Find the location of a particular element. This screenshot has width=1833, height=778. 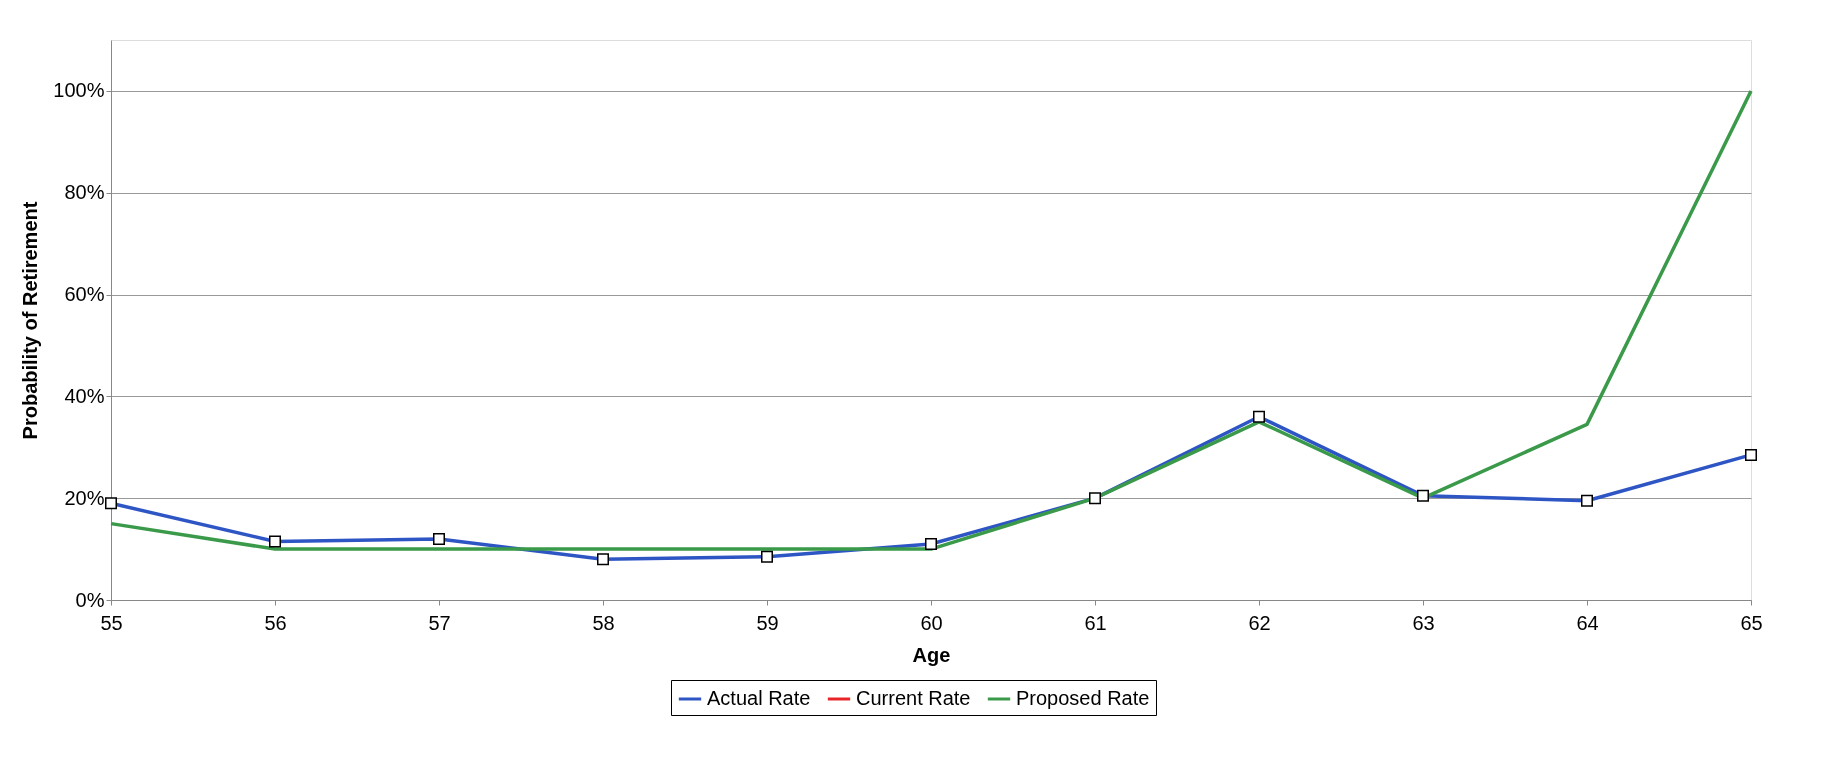

x-tick-label: 65 is located at coordinates (1751, 622).